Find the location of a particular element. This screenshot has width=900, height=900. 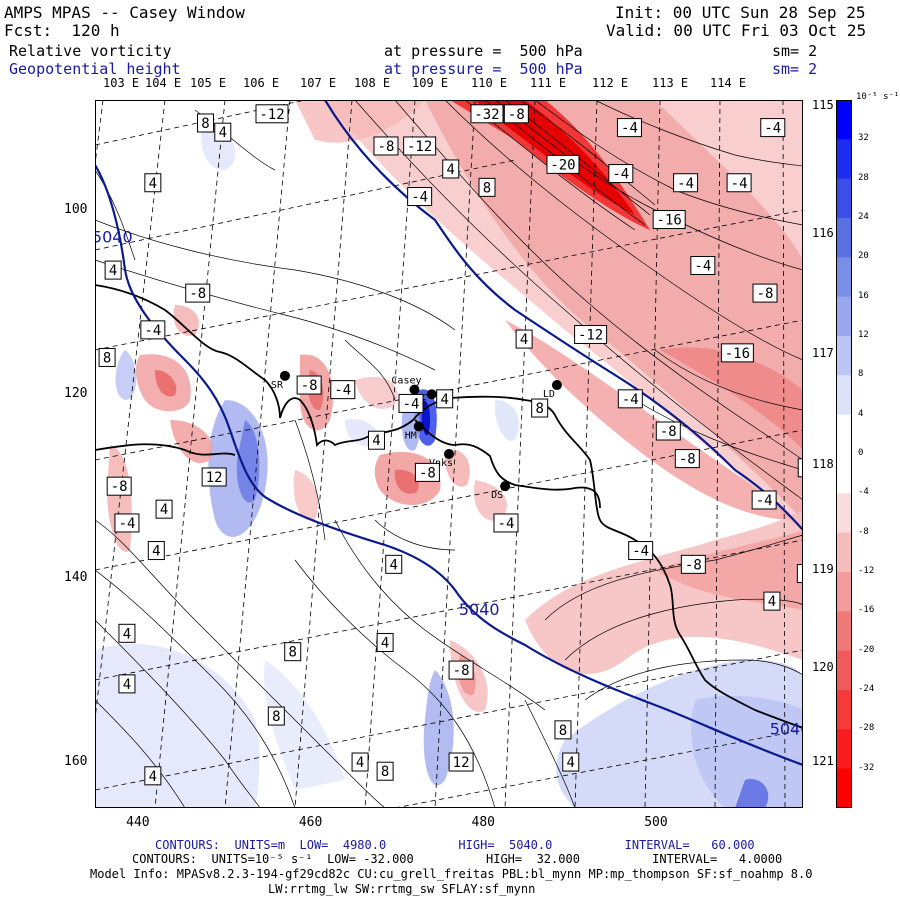

longitude-label: 105 E is located at coordinates (208, 83).